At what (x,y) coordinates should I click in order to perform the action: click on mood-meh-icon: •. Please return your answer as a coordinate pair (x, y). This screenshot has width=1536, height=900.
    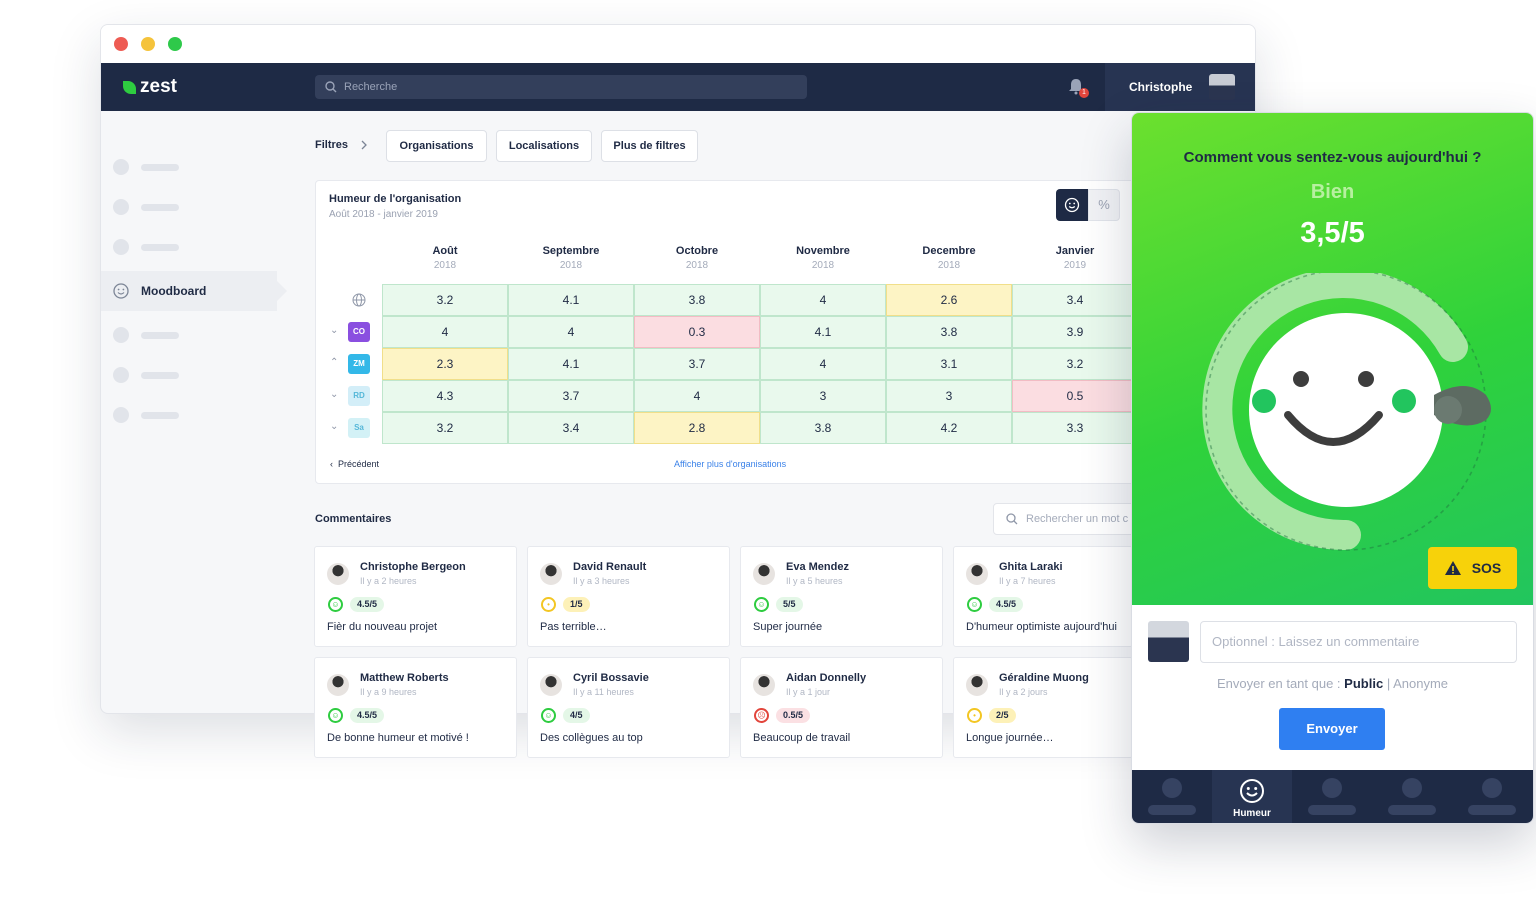
    Looking at the image, I should click on (548, 604).